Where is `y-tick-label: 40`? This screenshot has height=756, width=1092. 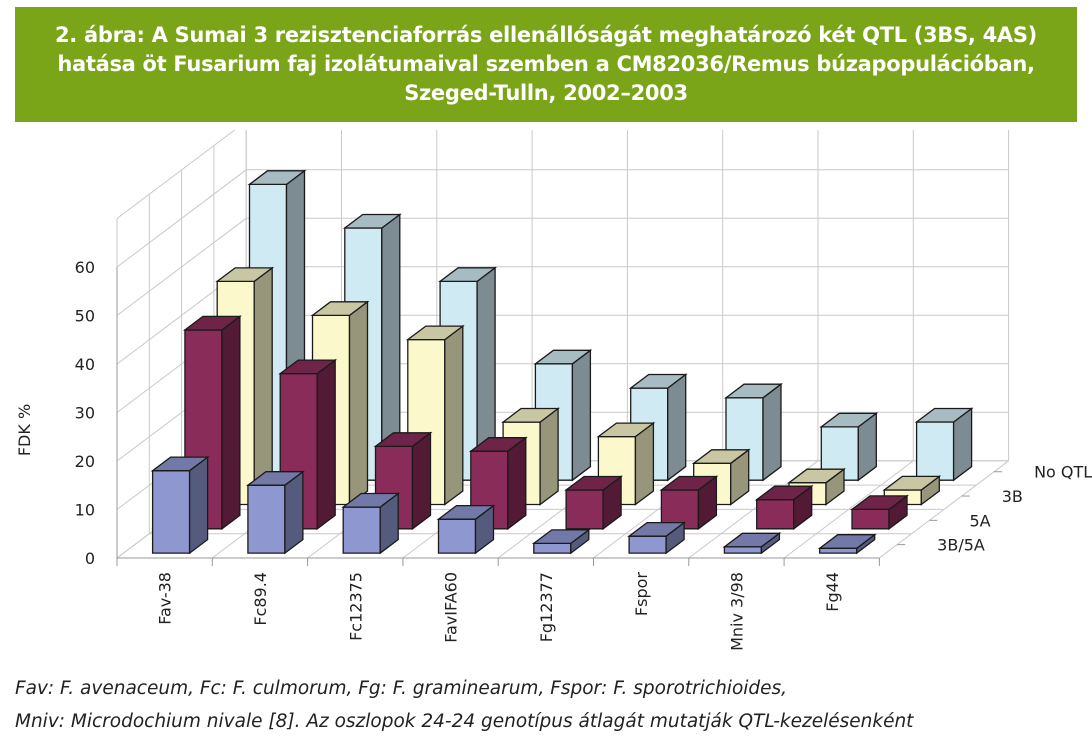 y-tick-label: 40 is located at coordinates (85, 364).